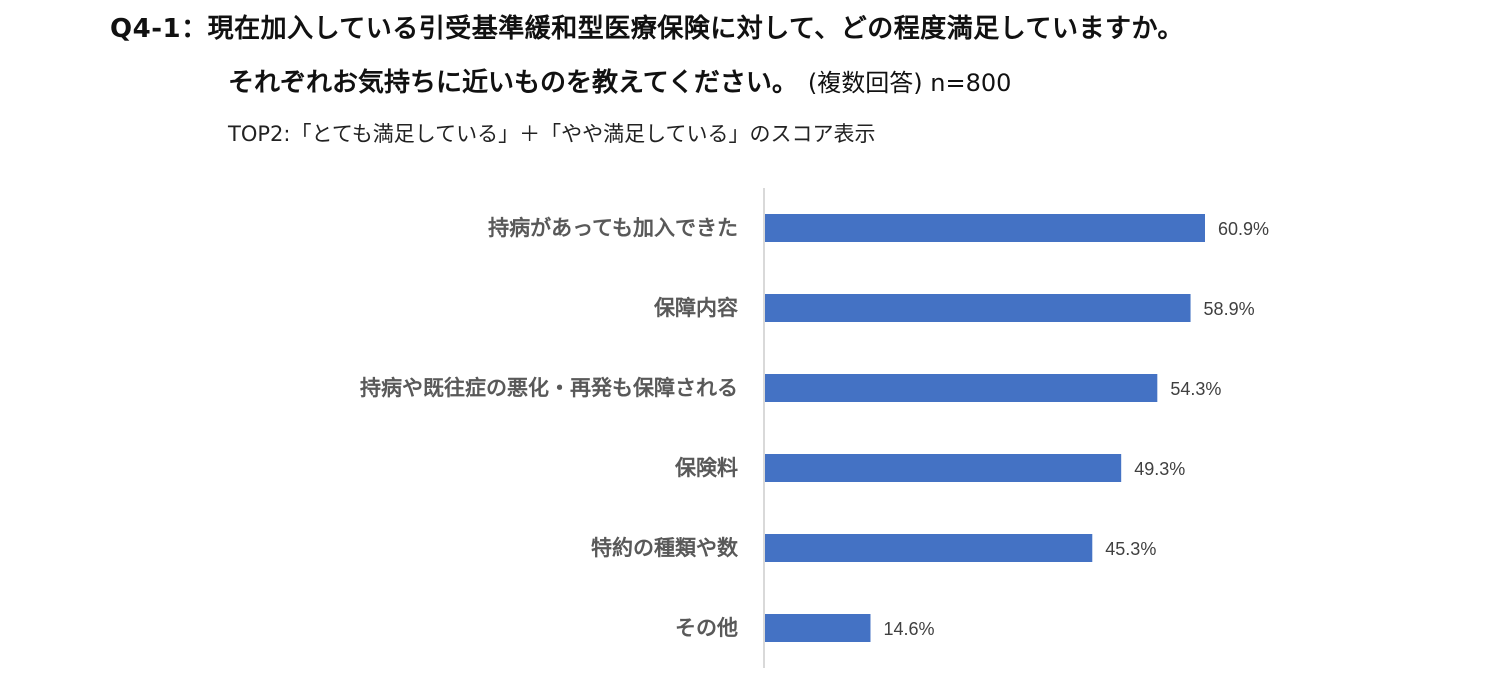 The image size is (1511, 681). I want to click on question-title-line2: それぞれお気持ちに近いものを教えてください。 (複数回答) n=800, so click(619, 80).